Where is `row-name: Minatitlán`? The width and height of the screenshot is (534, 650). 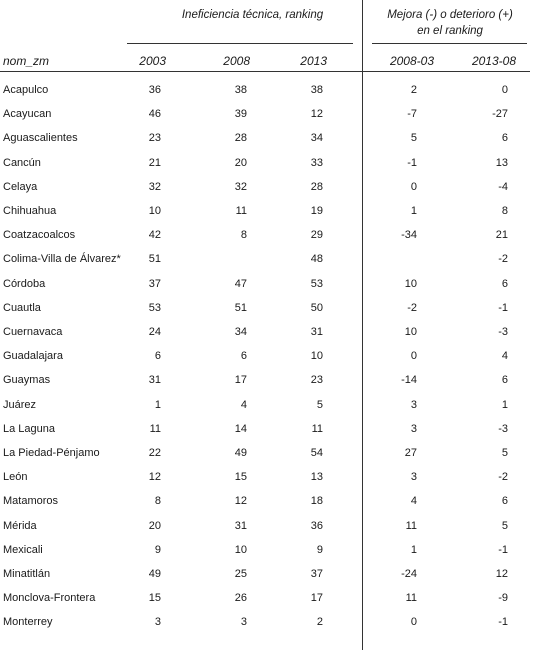 row-name: Minatitlán is located at coordinates (27, 574).